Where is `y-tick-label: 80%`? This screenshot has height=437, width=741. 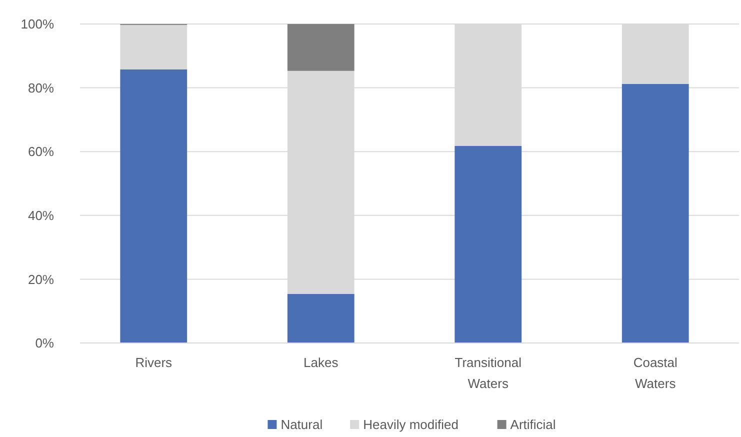
y-tick-label: 80% is located at coordinates (41, 88).